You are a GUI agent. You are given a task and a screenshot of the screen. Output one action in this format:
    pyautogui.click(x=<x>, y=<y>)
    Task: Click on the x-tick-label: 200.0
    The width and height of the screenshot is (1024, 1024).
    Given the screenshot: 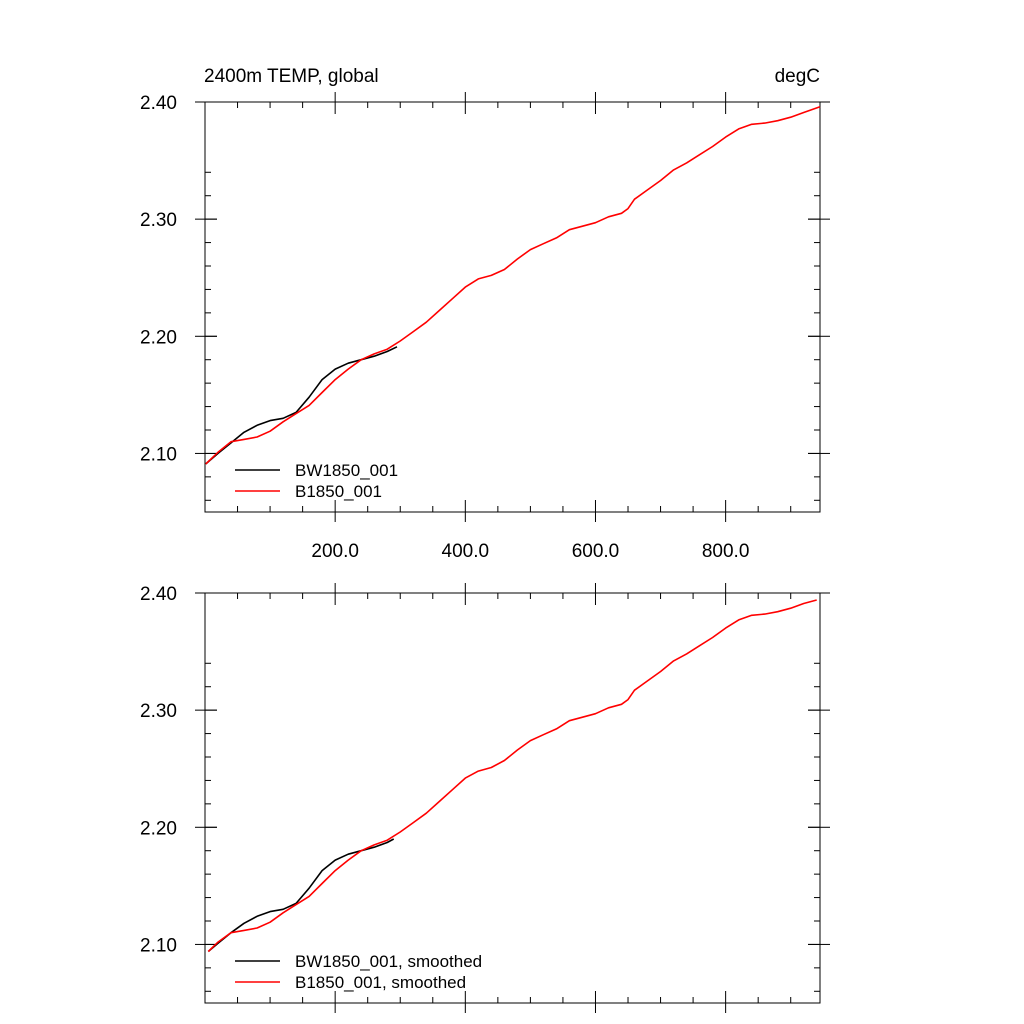 What is the action you would take?
    pyautogui.click(x=335, y=551)
    